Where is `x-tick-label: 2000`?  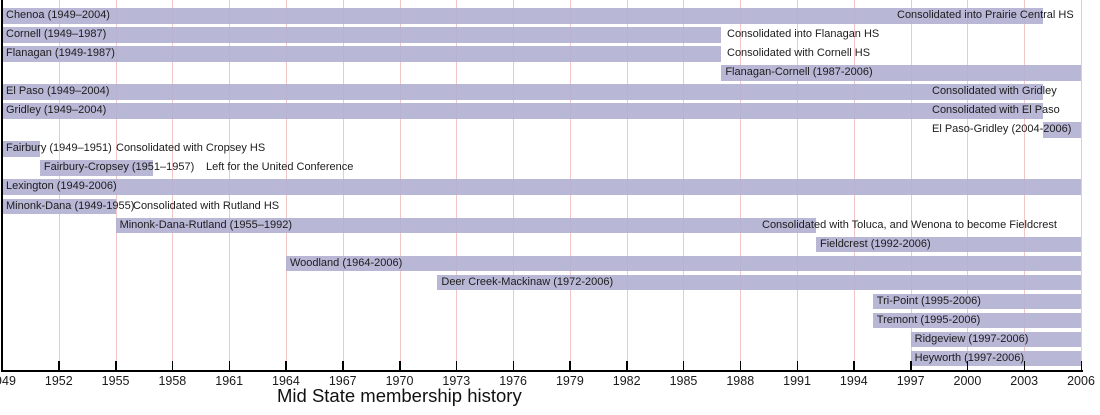
x-tick-label: 2000 is located at coordinates (967, 381).